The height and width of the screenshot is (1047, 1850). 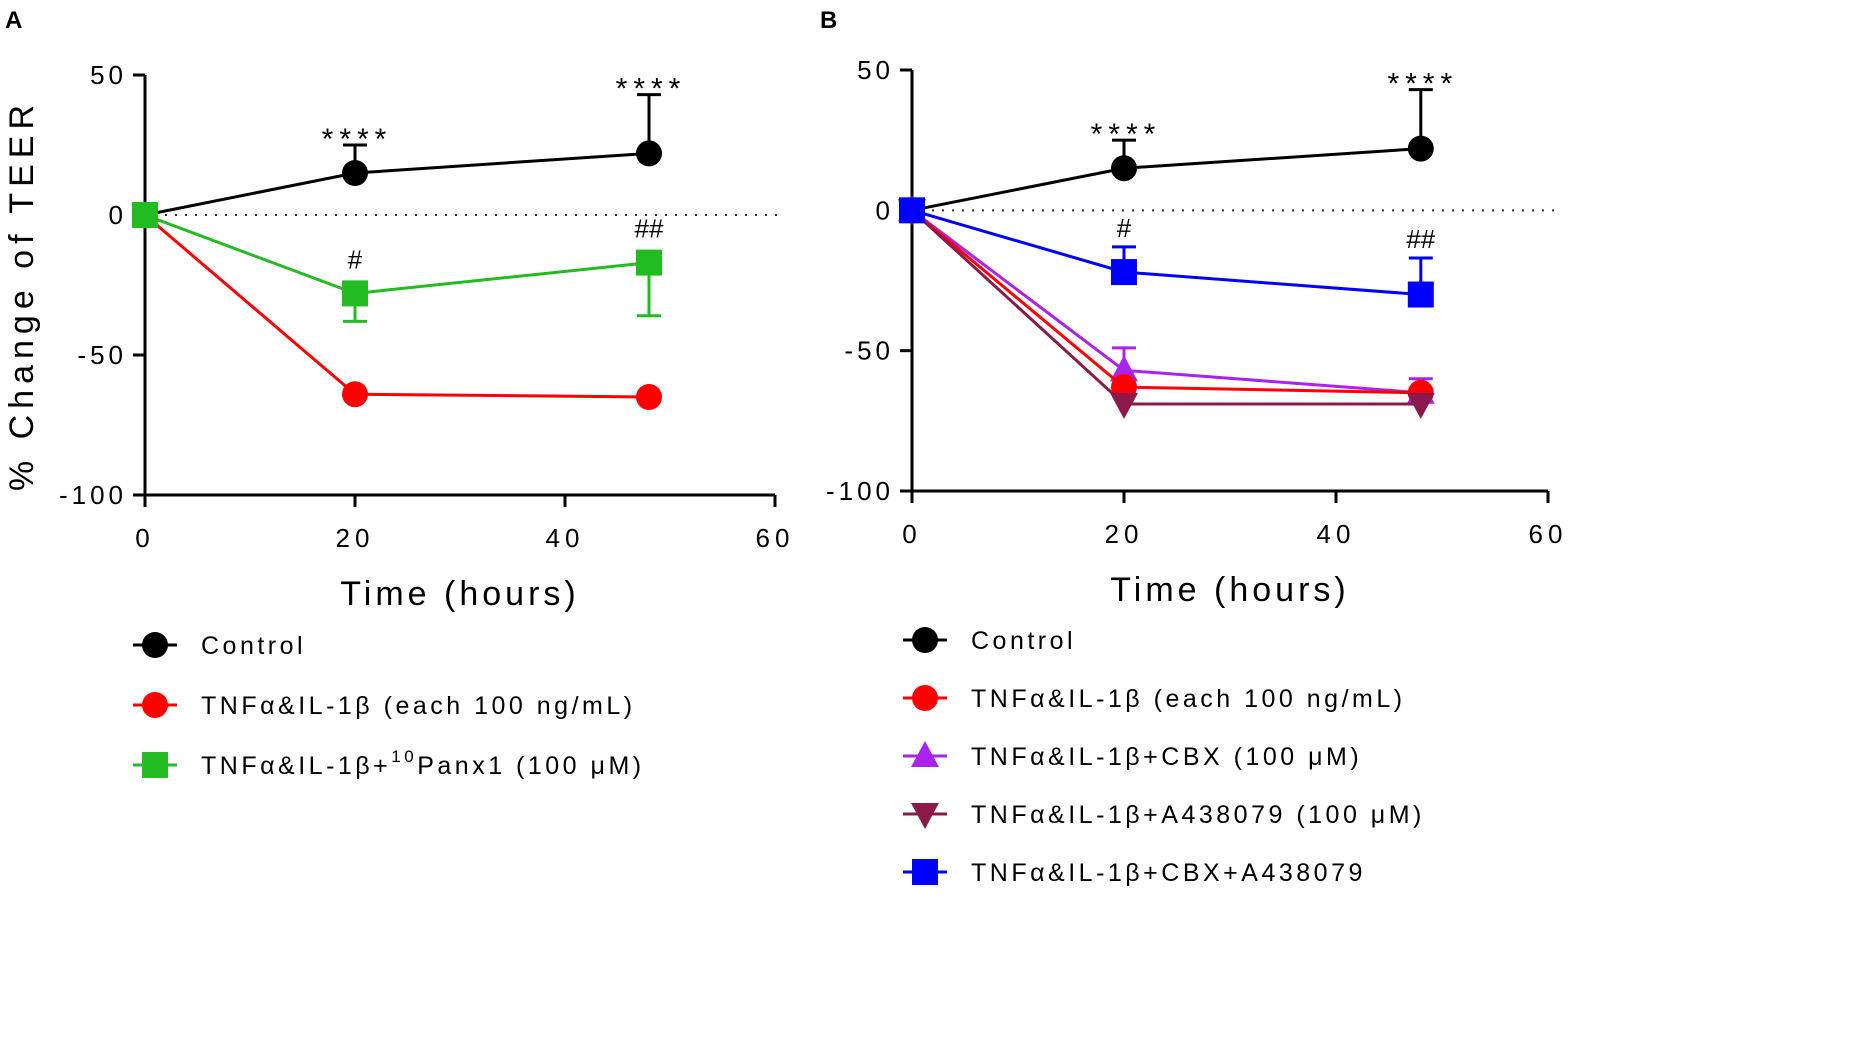 I want to click on panel-label-a: A, so click(x=13, y=20).